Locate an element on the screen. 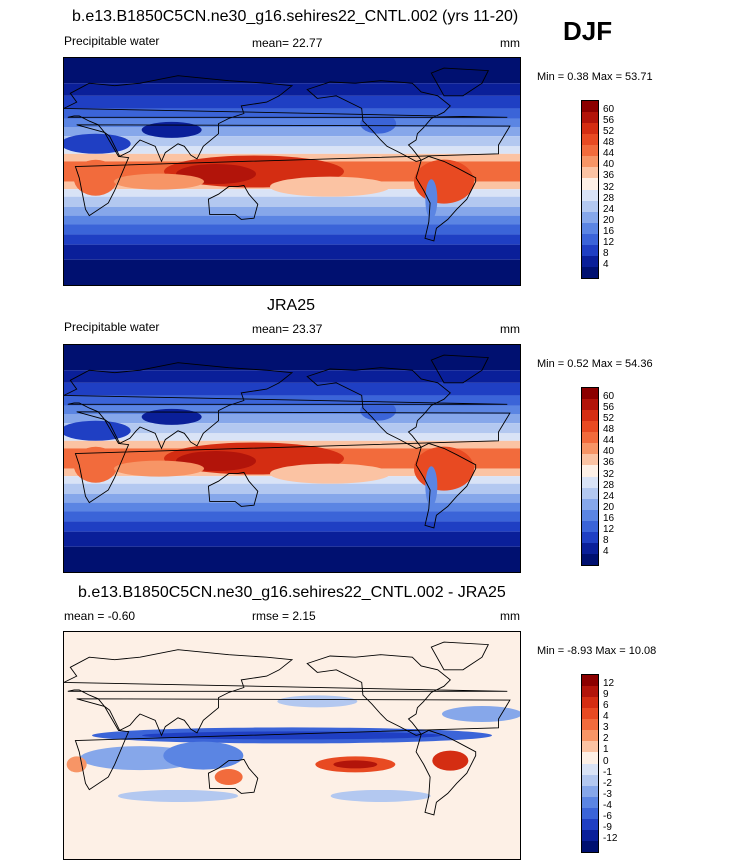  panel-2-mean-label: mean= 23.37 is located at coordinates (287, 329).